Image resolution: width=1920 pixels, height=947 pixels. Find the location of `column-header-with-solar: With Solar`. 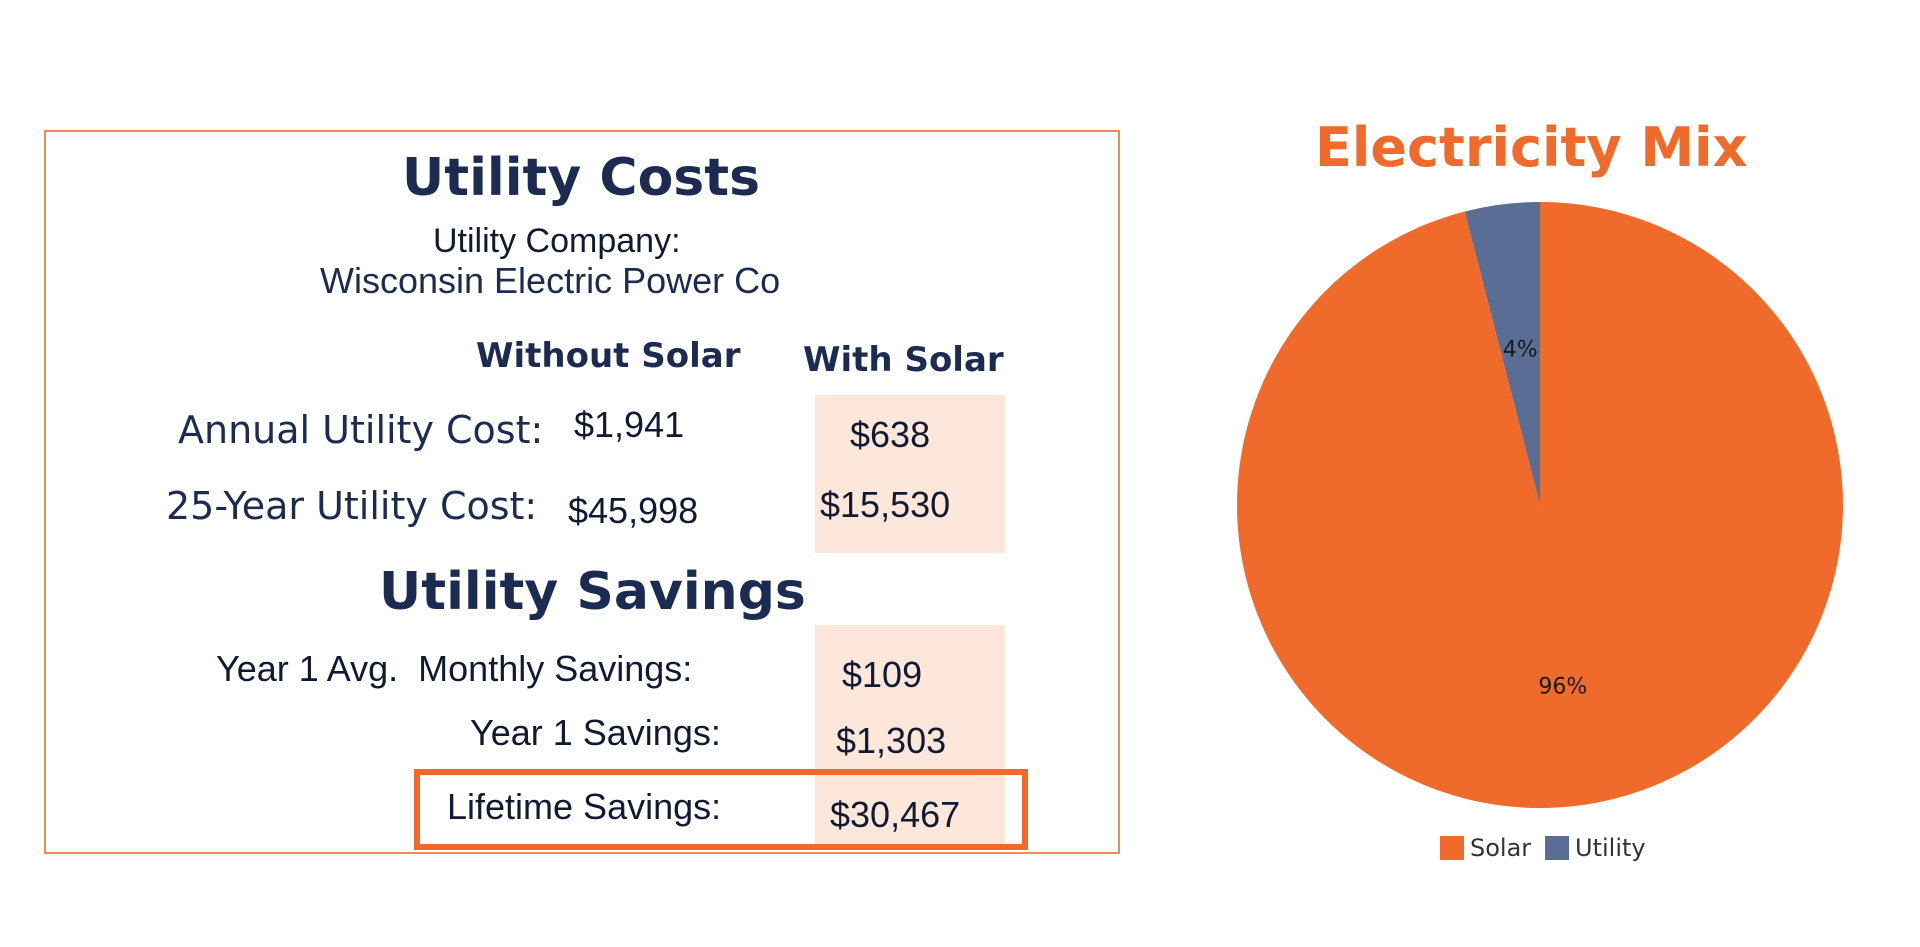

column-header-with-solar: With Solar is located at coordinates (903, 360).